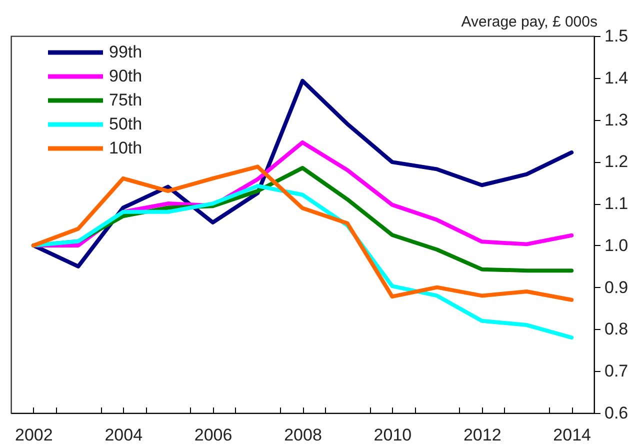  What do you see at coordinates (303, 435) in the screenshot?
I see `x-tick-label: 2008` at bounding box center [303, 435].